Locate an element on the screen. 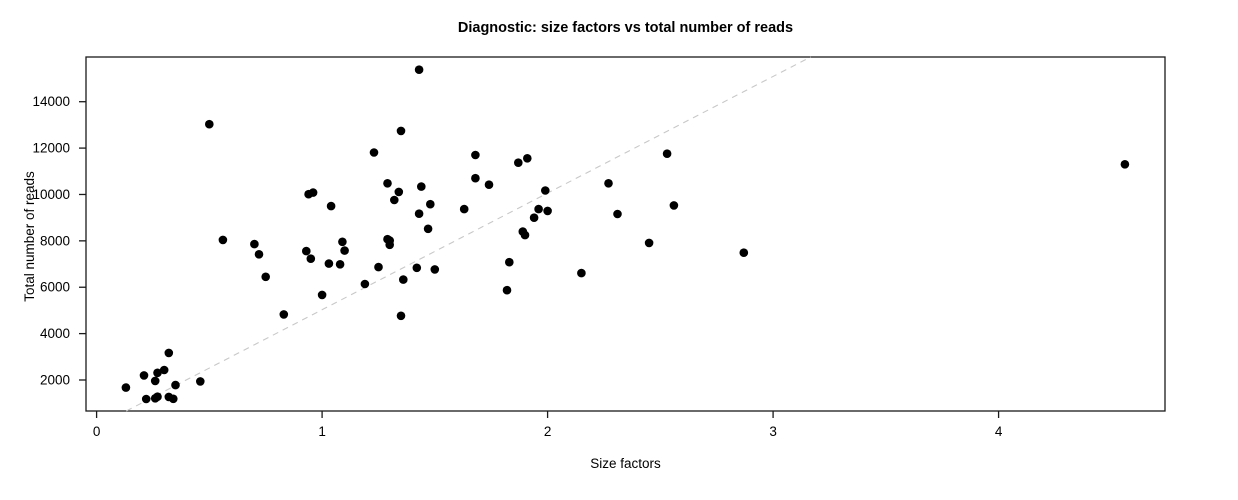 The image size is (1238, 500). y-tick-label: 8000 is located at coordinates (55, 240).